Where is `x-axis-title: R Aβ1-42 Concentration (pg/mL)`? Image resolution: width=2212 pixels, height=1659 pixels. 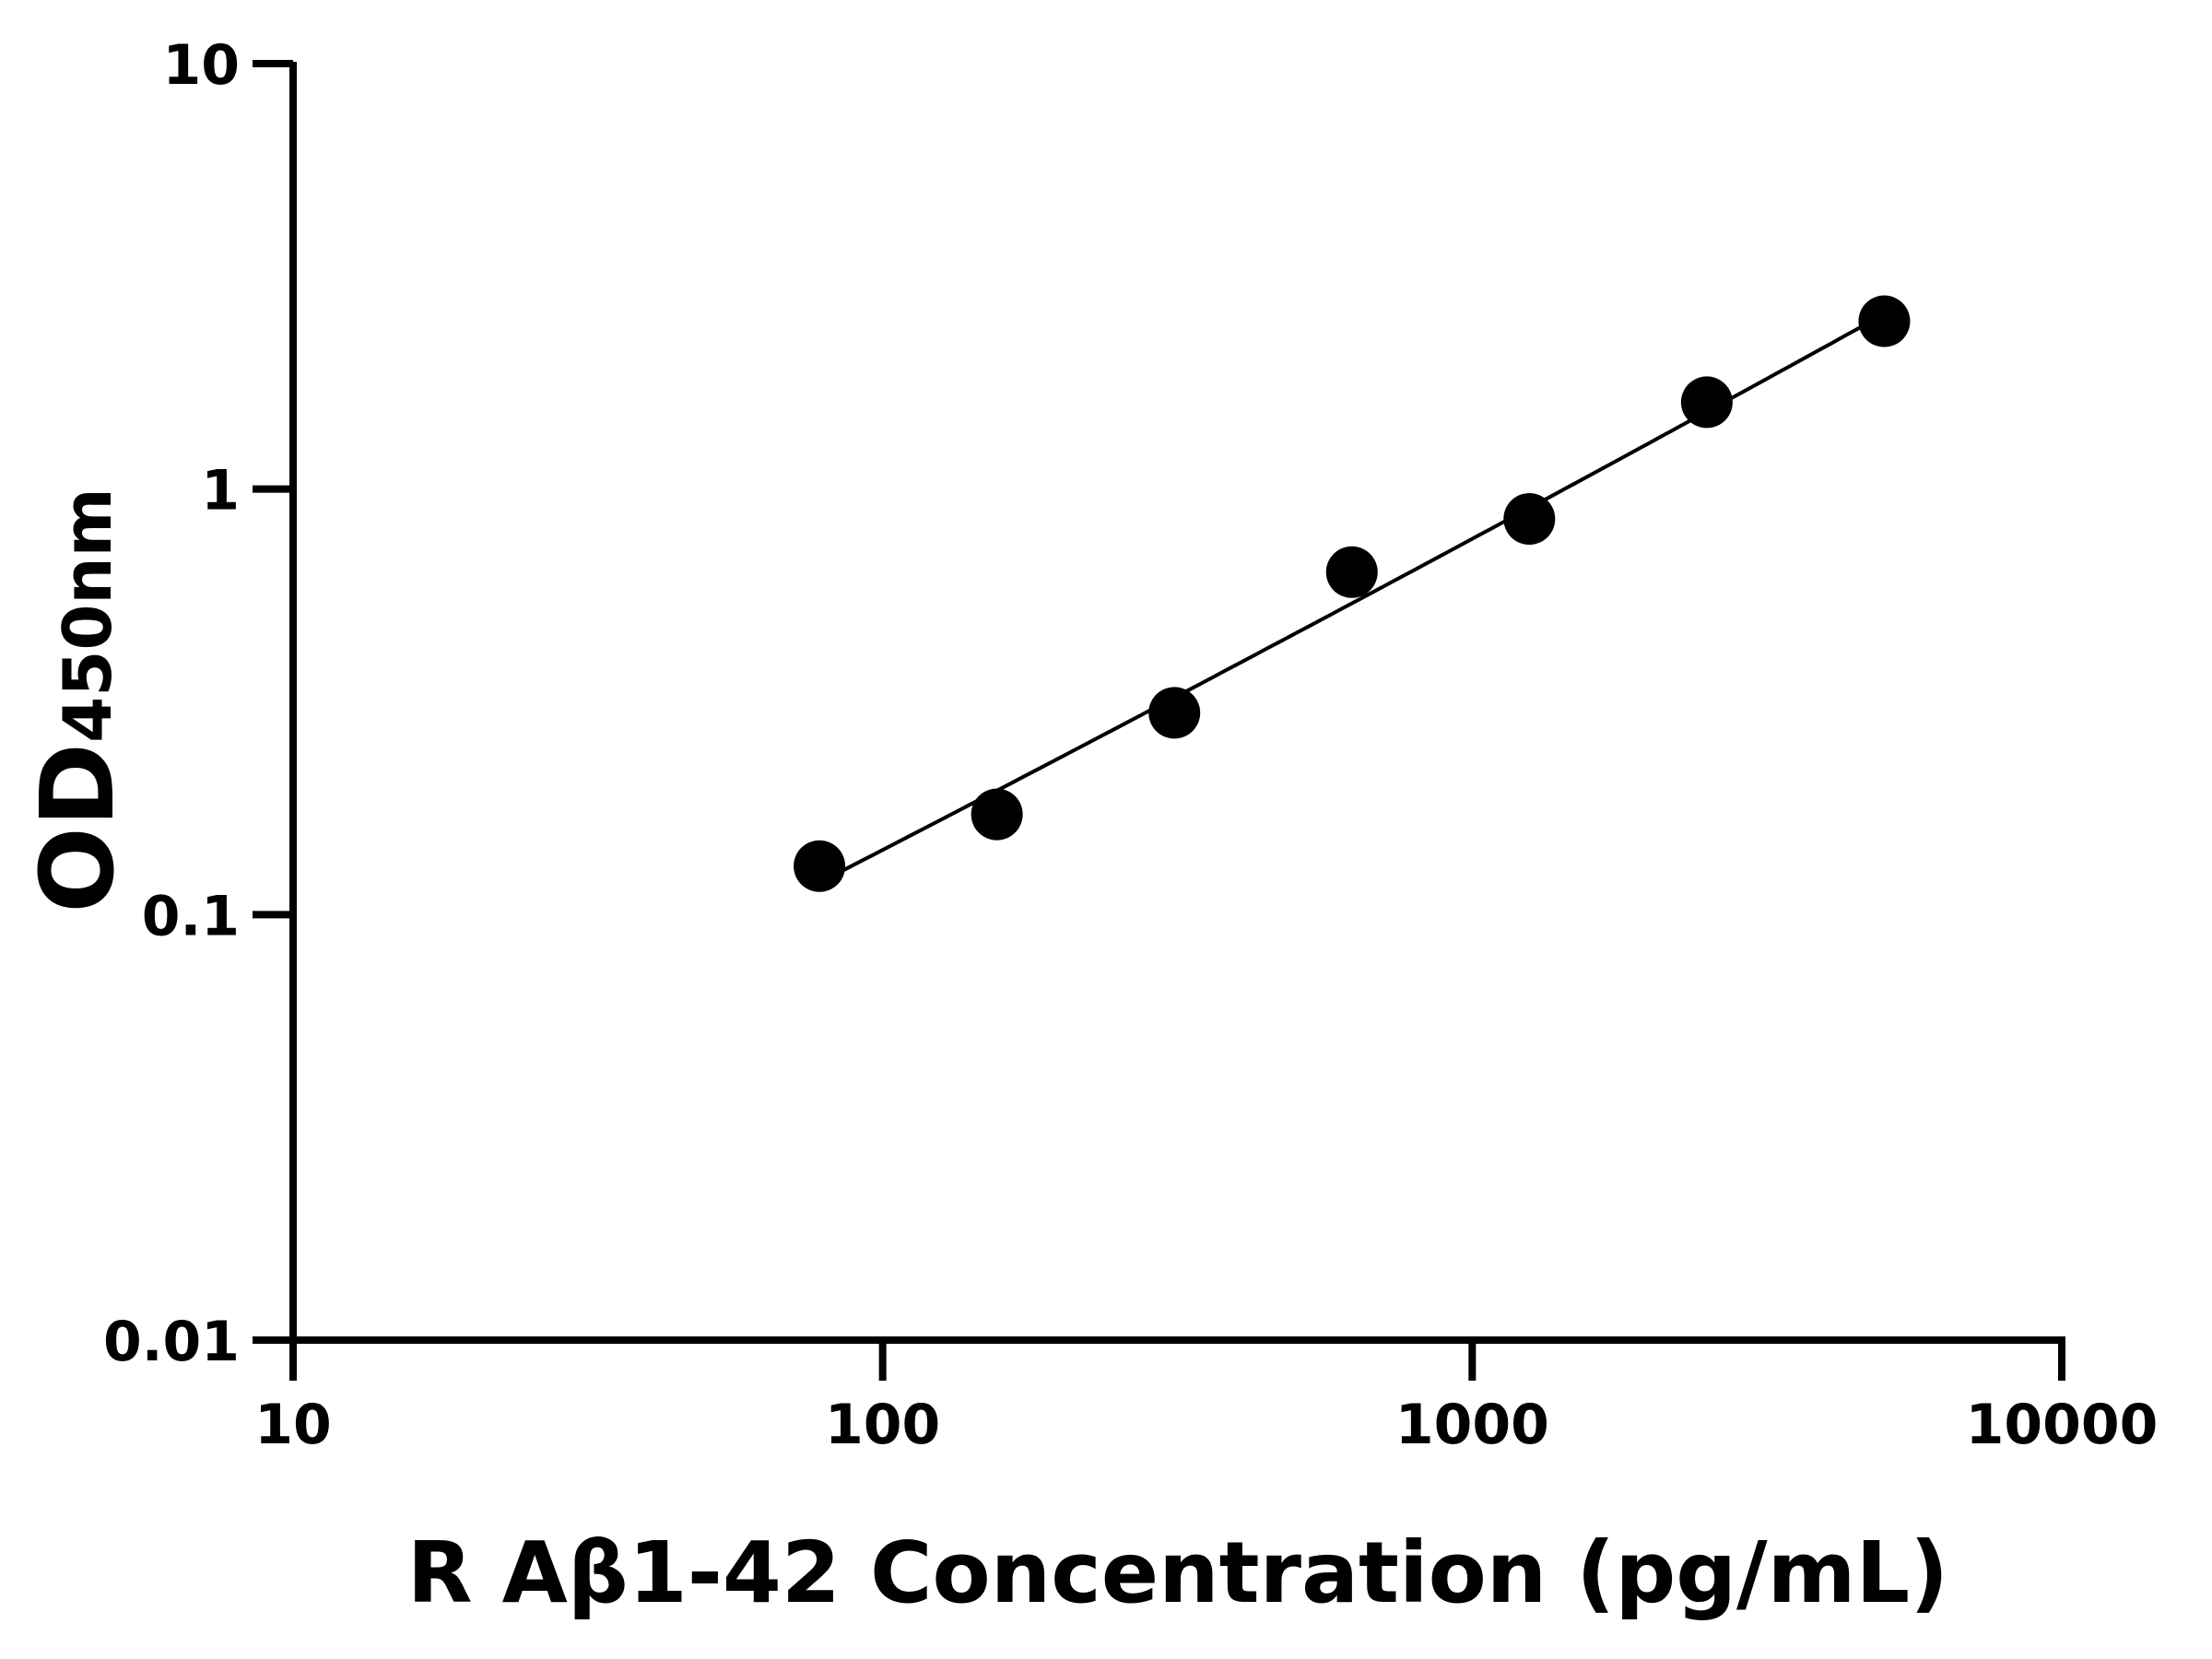
x-axis-title: R Aβ1-42 Concentration (pg/mL) is located at coordinates (1177, 1573).